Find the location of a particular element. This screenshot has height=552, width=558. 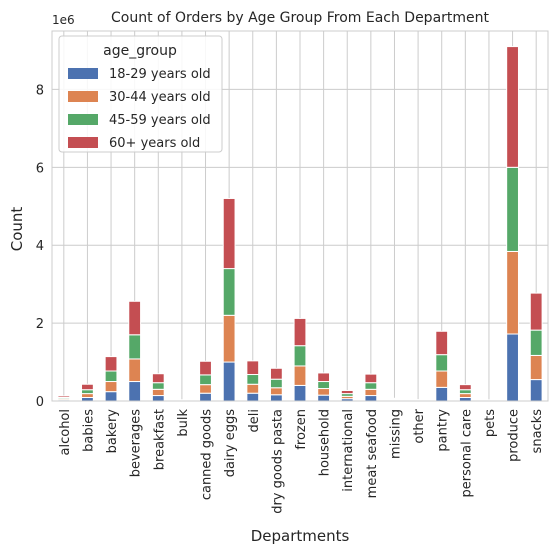

x-tick-label: dry goods pasta is located at coordinates (277, 461).